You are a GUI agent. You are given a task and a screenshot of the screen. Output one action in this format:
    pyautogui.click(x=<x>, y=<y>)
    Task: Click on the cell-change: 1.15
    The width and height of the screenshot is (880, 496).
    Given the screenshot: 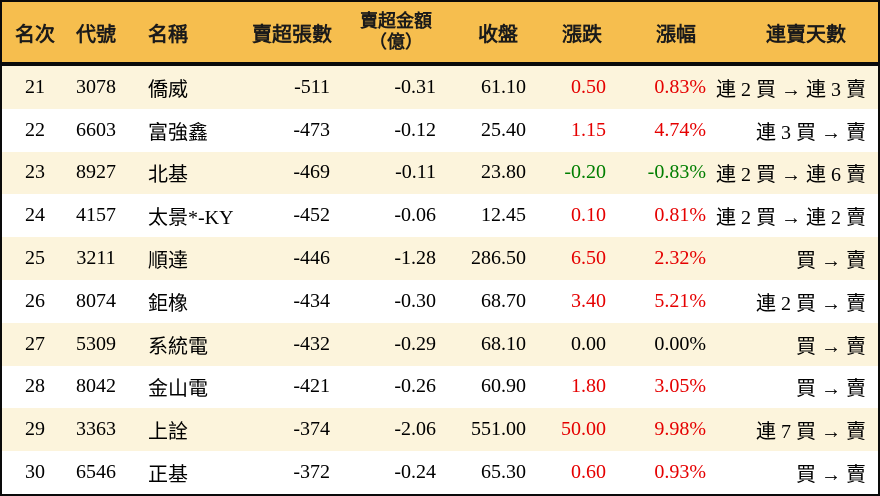 What is the action you would take?
    pyautogui.click(x=588, y=129)
    